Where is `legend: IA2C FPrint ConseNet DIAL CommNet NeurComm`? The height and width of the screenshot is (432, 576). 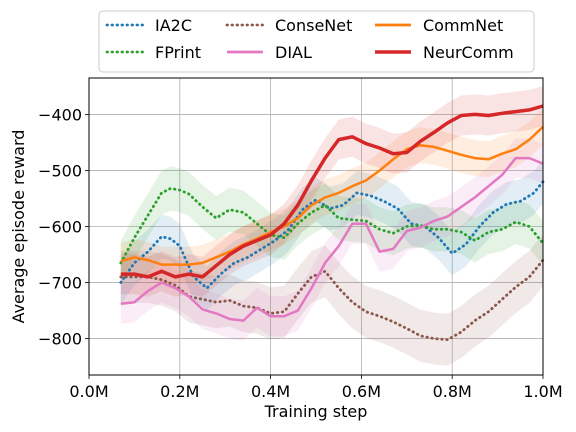
legend: IA2C FPrint ConseNet DIAL CommNet NeurComm is located at coordinates (316, 41).